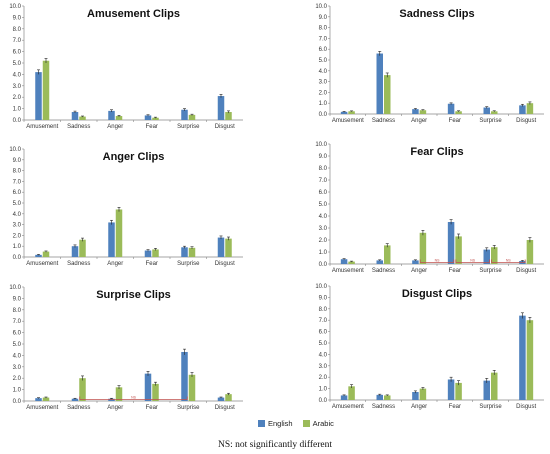 The image size is (550, 454). I want to click on legend-label-arabic: Arabic, so click(323, 423).